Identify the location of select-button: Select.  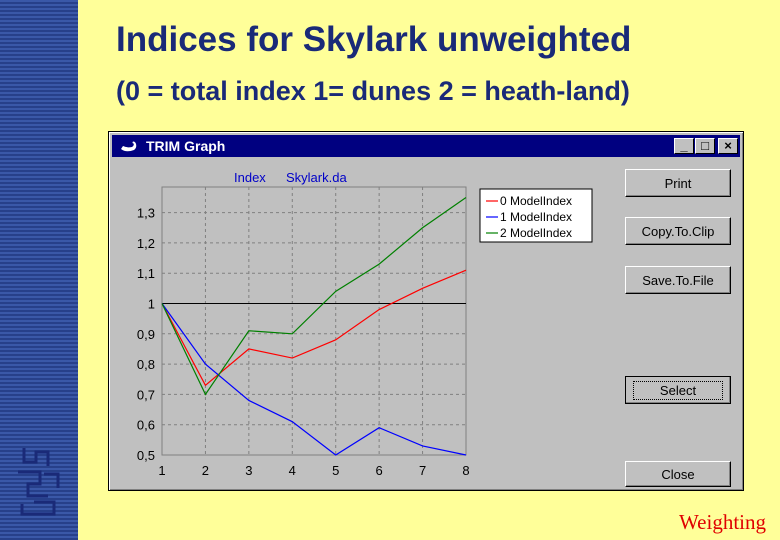
(678, 390).